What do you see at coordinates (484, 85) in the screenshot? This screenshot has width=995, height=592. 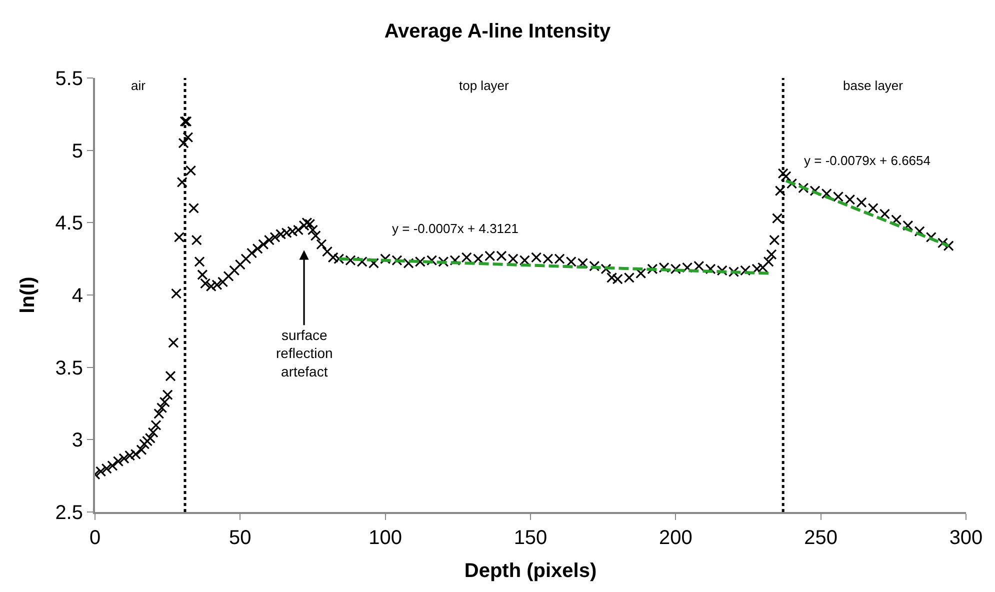 I see `annotation: top layer` at bounding box center [484, 85].